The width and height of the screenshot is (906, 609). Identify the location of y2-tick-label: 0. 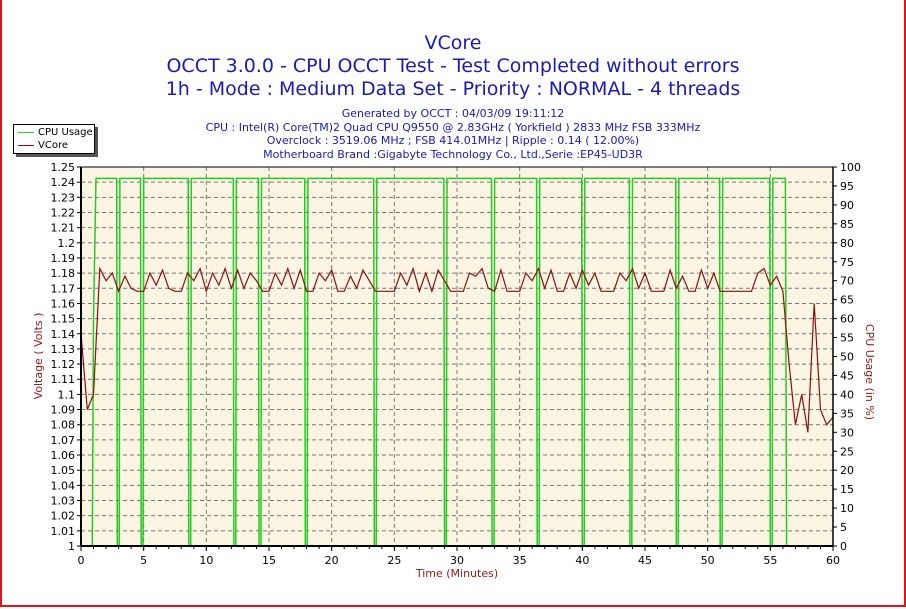
(843, 546).